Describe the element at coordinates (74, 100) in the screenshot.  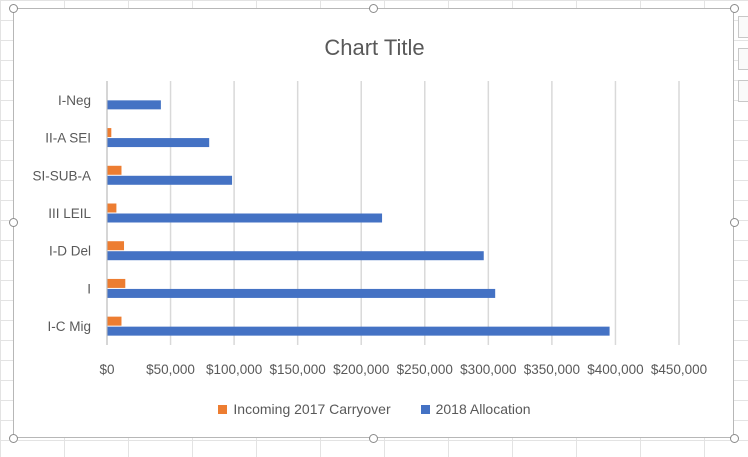
I see `y-tick-label: I-Neg` at that location.